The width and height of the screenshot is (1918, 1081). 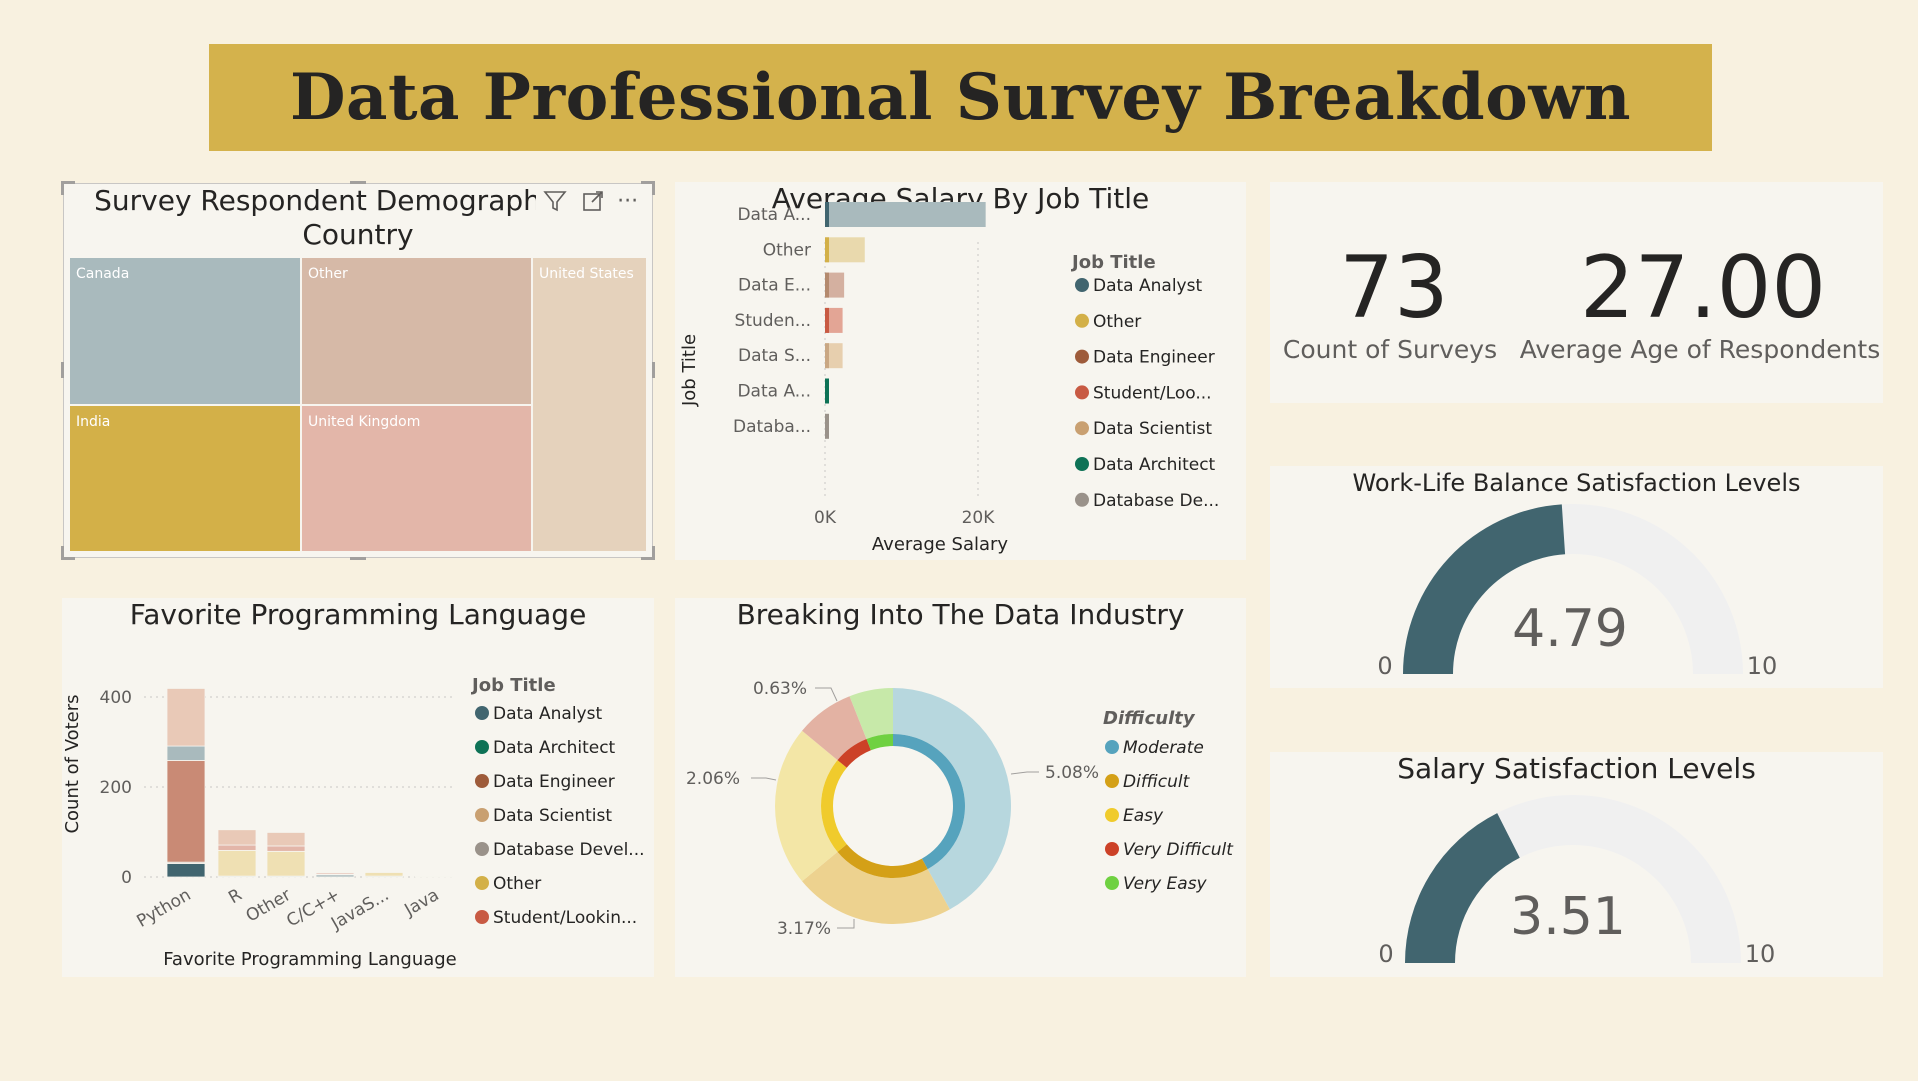 I want to click on demographics-title-line2: Country, so click(x=358, y=234).